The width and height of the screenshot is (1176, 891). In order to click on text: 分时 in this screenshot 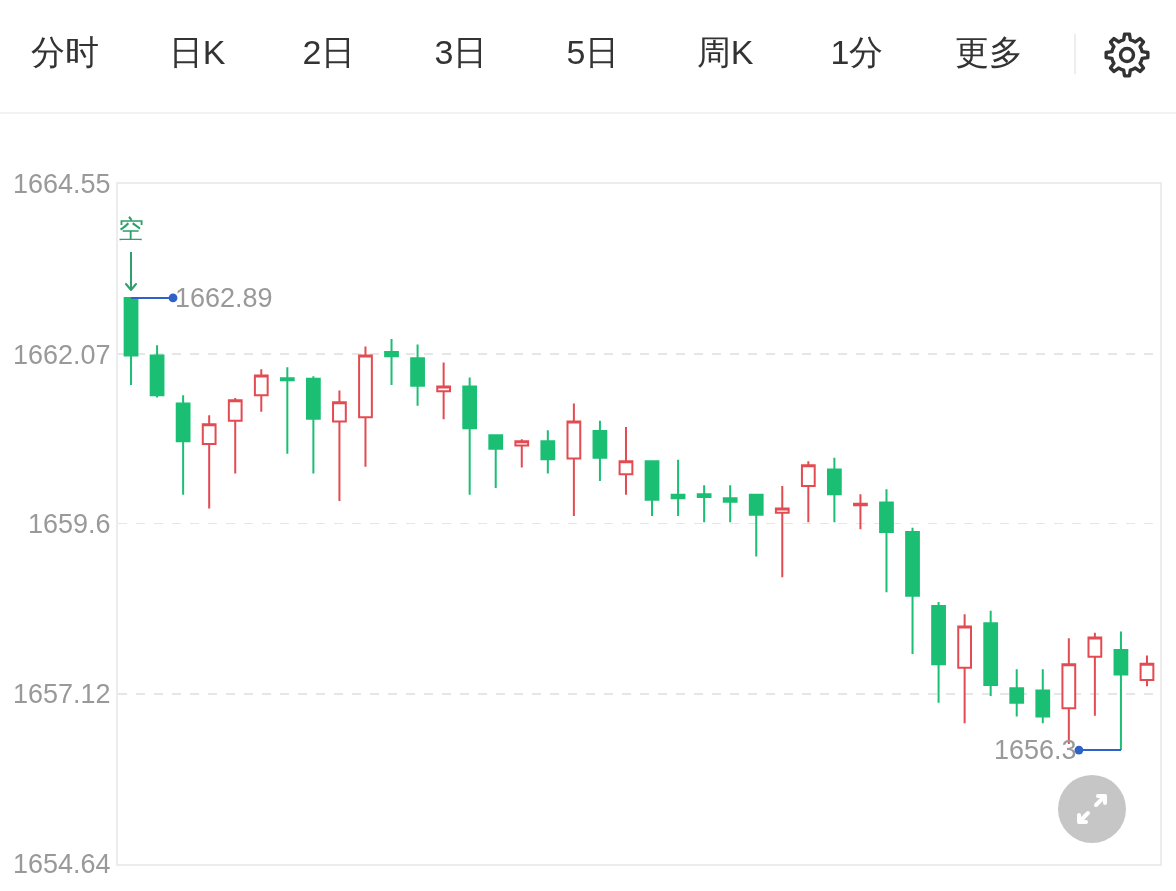, I will do `click(65, 52)`.